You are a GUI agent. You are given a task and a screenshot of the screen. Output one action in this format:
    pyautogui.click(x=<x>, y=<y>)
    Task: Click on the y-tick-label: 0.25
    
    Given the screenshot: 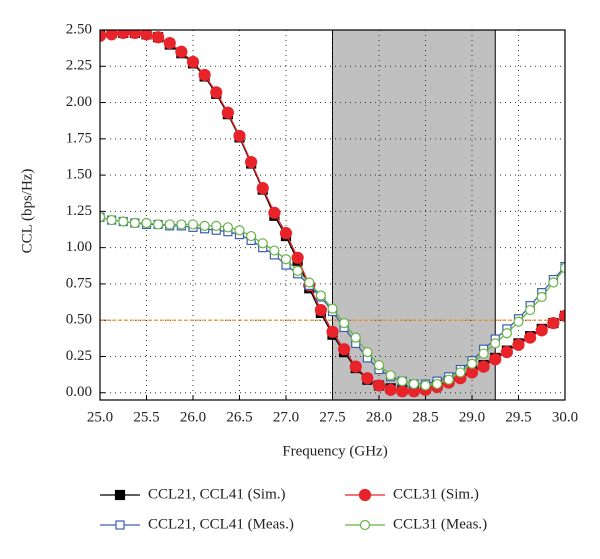 What is the action you would take?
    pyautogui.click(x=79, y=356)
    